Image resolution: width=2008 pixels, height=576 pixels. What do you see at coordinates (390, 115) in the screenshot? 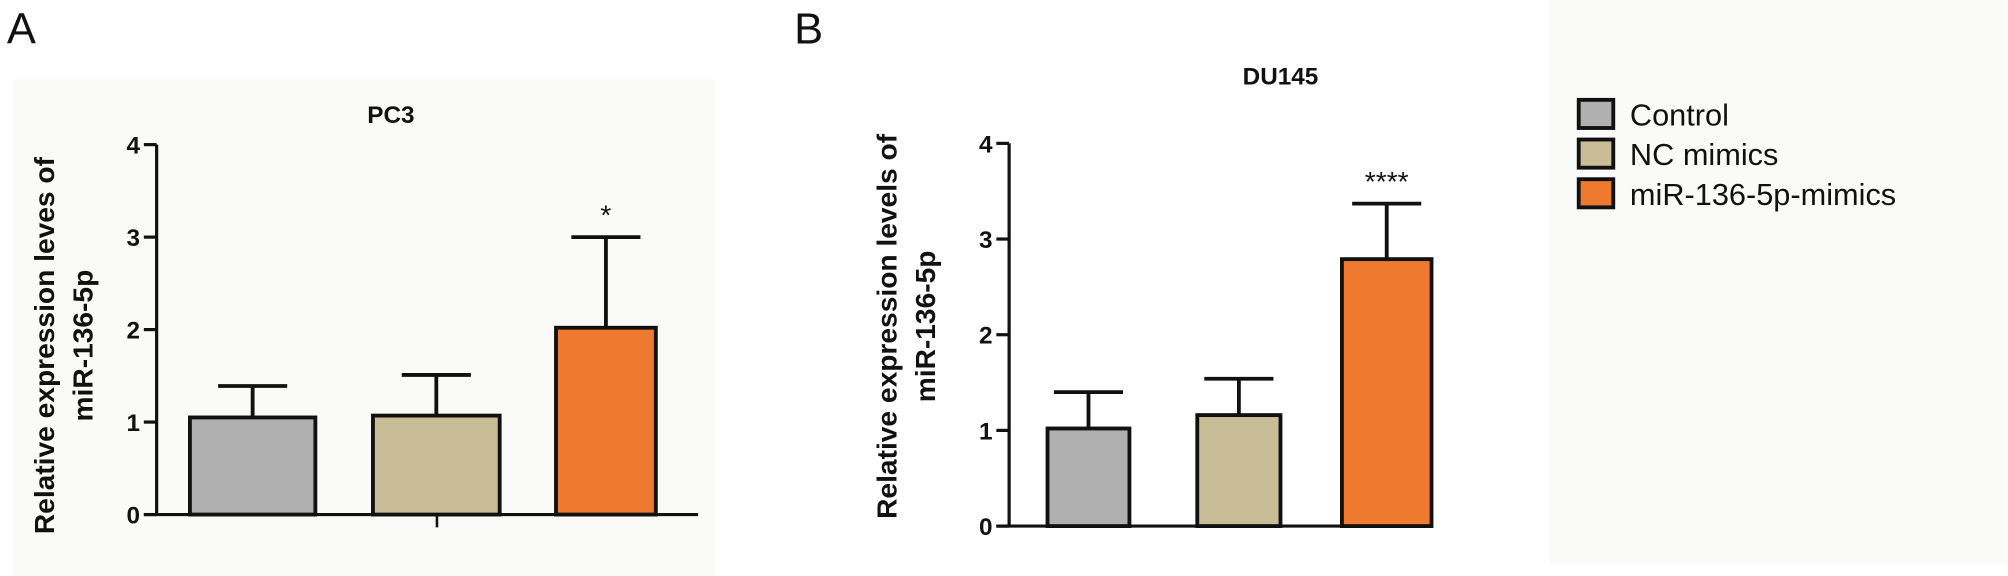
I see `panel-a-title: PC3` at bounding box center [390, 115].